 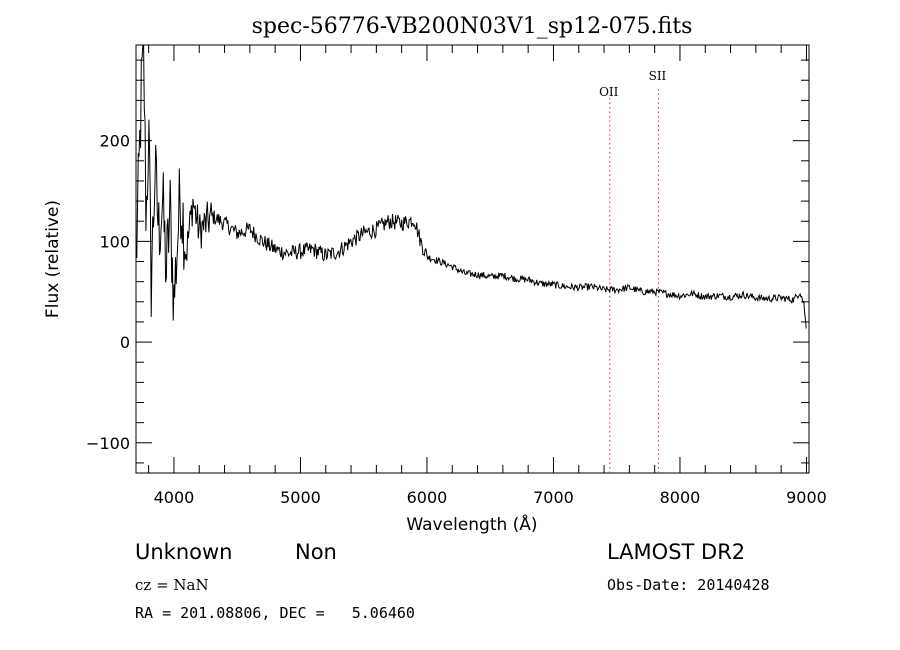 I want to click on x-tick-label: 5000, so click(x=300, y=497).